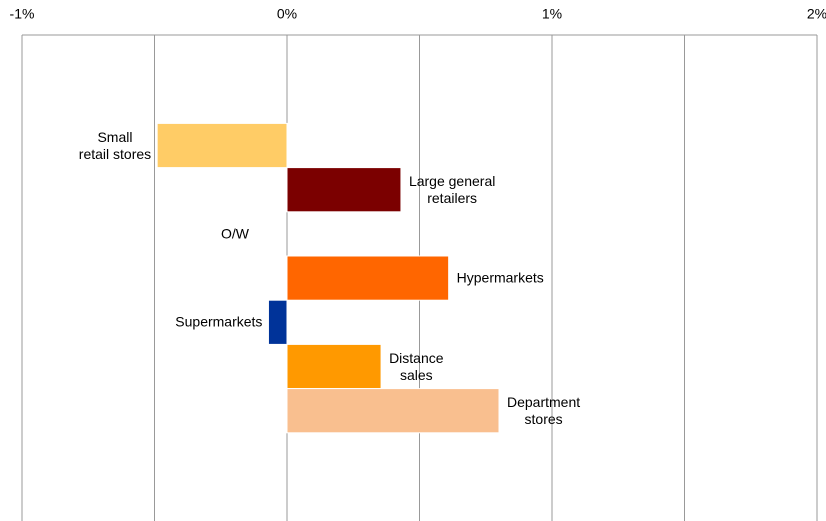 The image size is (826, 521). What do you see at coordinates (452, 189) in the screenshot?
I see `category-label: Large general retailers` at bounding box center [452, 189].